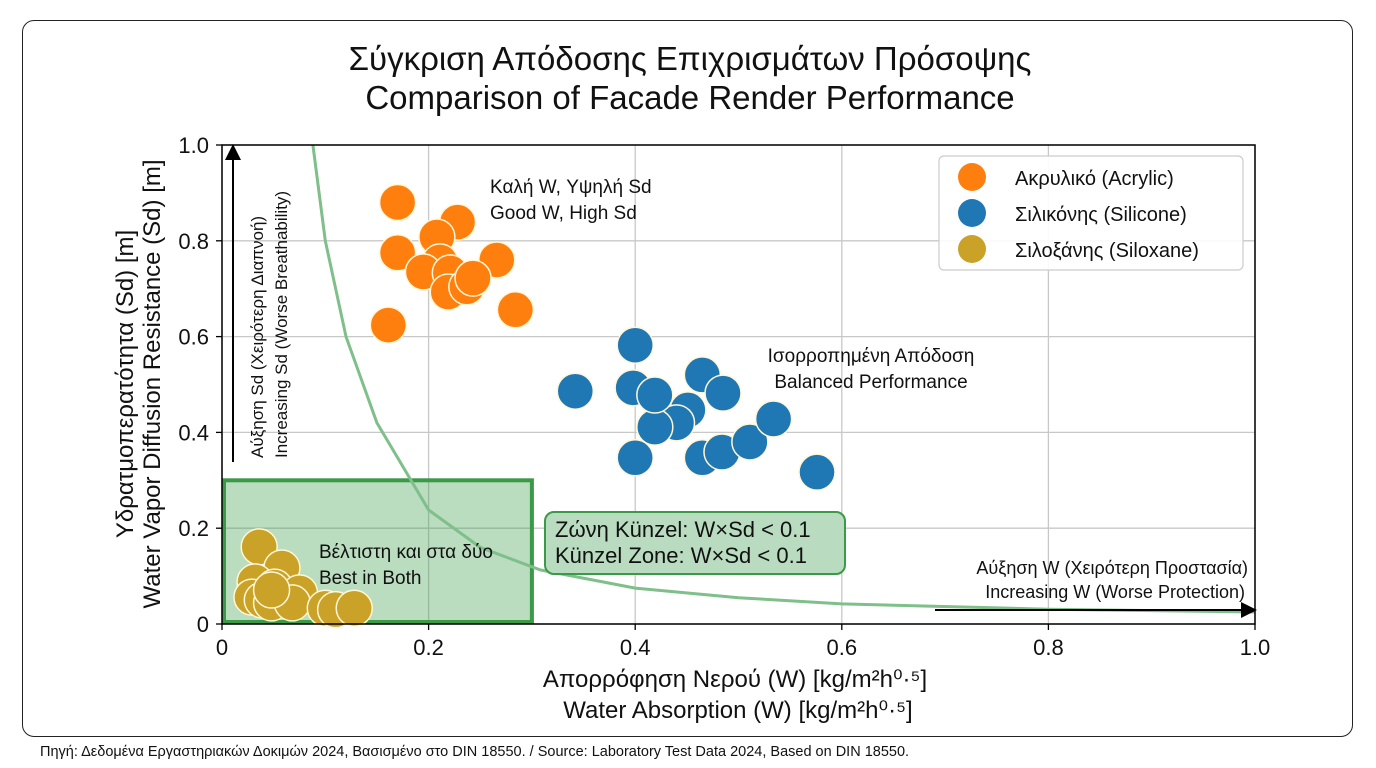 This screenshot has height=768, width=1376. I want to click on y-tick-label: 0.8, so click(193, 241).